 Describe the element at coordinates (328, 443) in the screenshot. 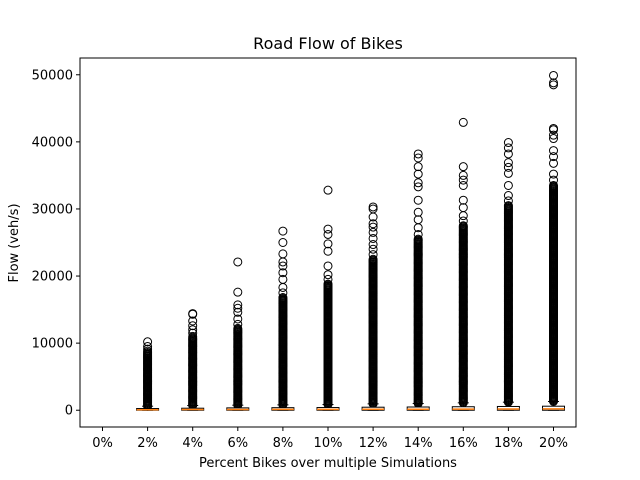

I see `x-tick-label: 10%` at that location.